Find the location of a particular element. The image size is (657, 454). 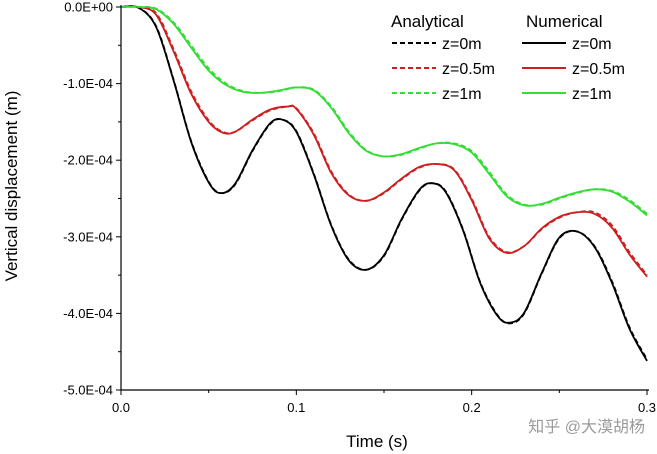

y-tick-label: -3.0E-04 is located at coordinates (88, 236).